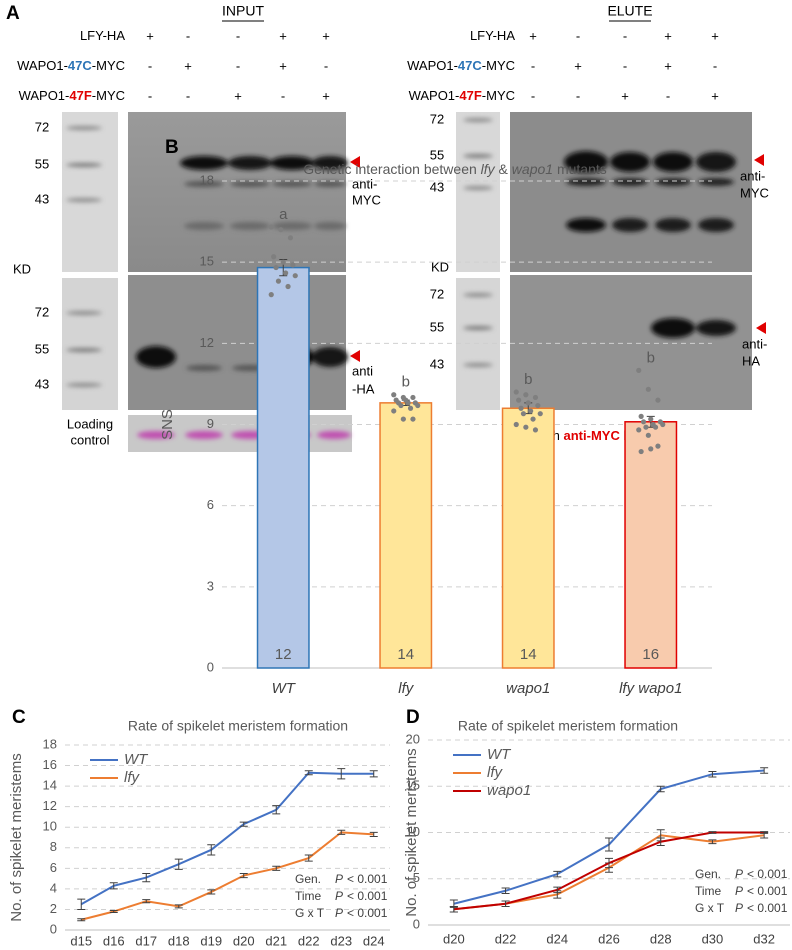 This screenshot has width=792, height=950. Describe the element at coordinates (498, 65) in the screenshot. I see `condition-label-part: -MYC` at that location.